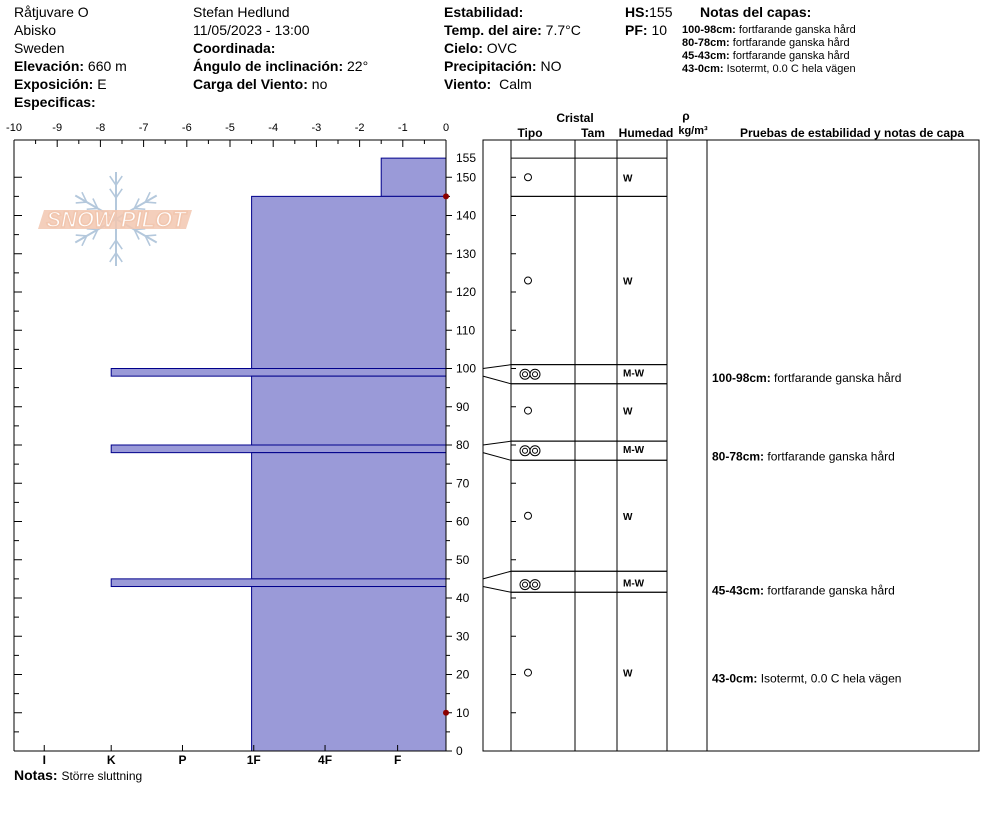 Image resolution: width=994 pixels, height=840 pixels. Describe the element at coordinates (463, 713) in the screenshot. I see `height-tick-label: 10` at that location.